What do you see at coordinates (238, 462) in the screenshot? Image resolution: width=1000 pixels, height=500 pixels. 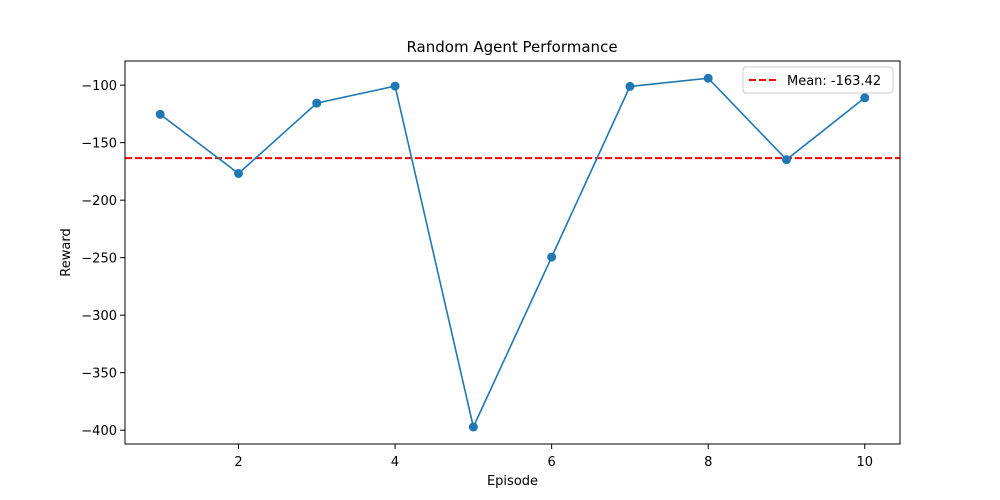 I see `x-tick-label: 2` at bounding box center [238, 462].